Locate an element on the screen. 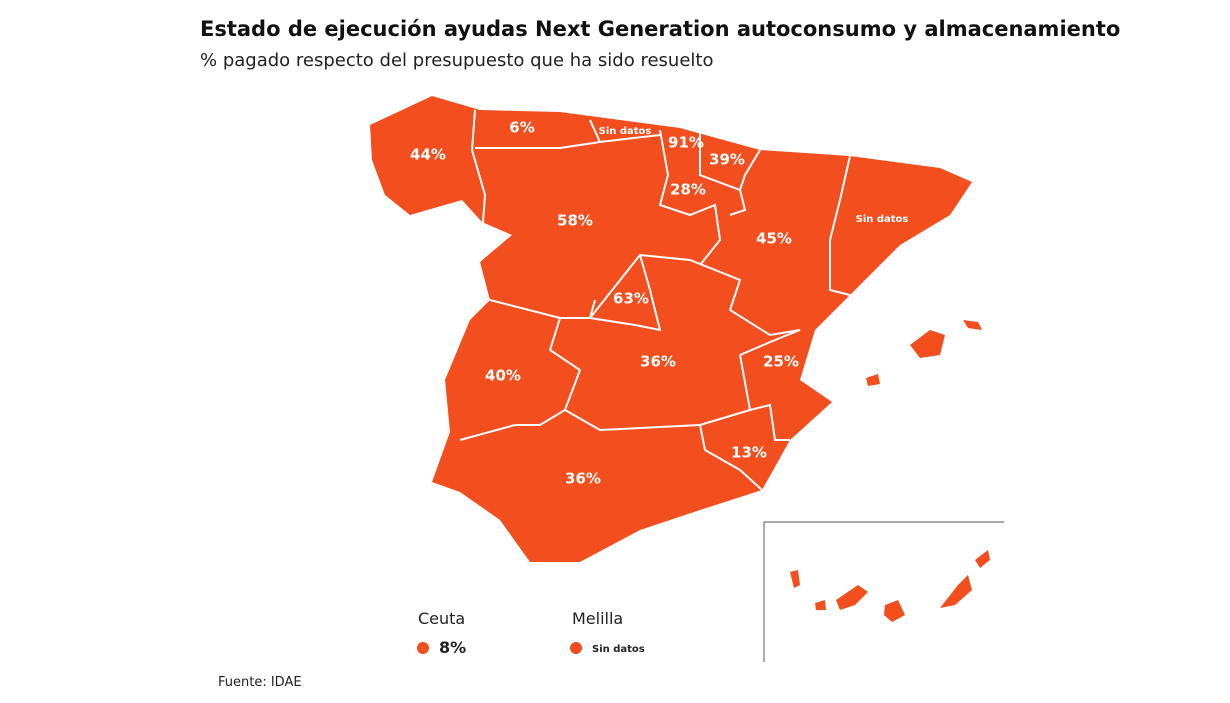 The height and width of the screenshot is (703, 1230). melilla-name: Melilla is located at coordinates (597, 618).